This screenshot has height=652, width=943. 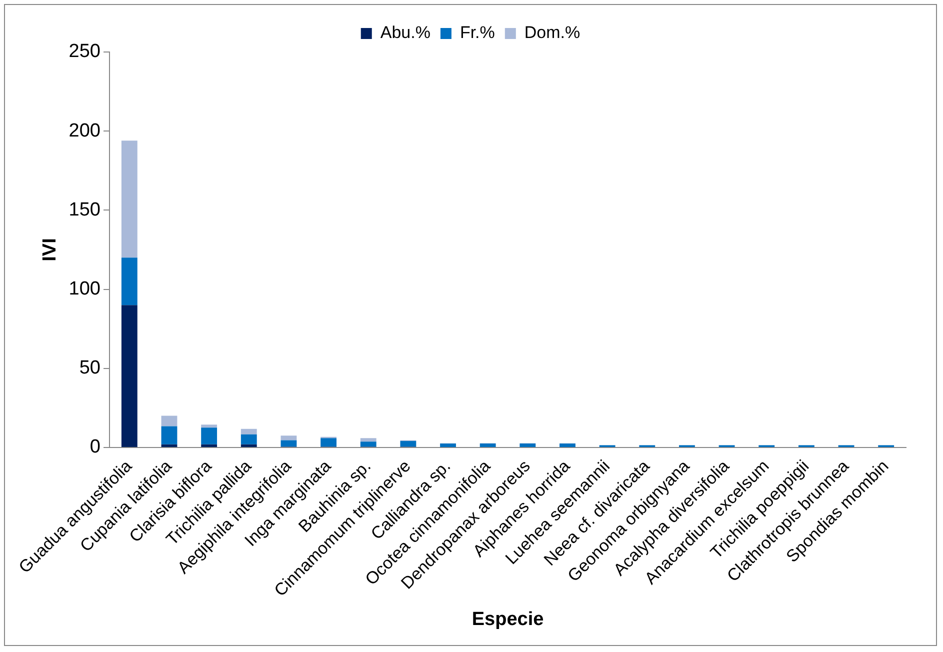 What do you see at coordinates (95, 447) in the screenshot?
I see `y-tick-label: 0` at bounding box center [95, 447].